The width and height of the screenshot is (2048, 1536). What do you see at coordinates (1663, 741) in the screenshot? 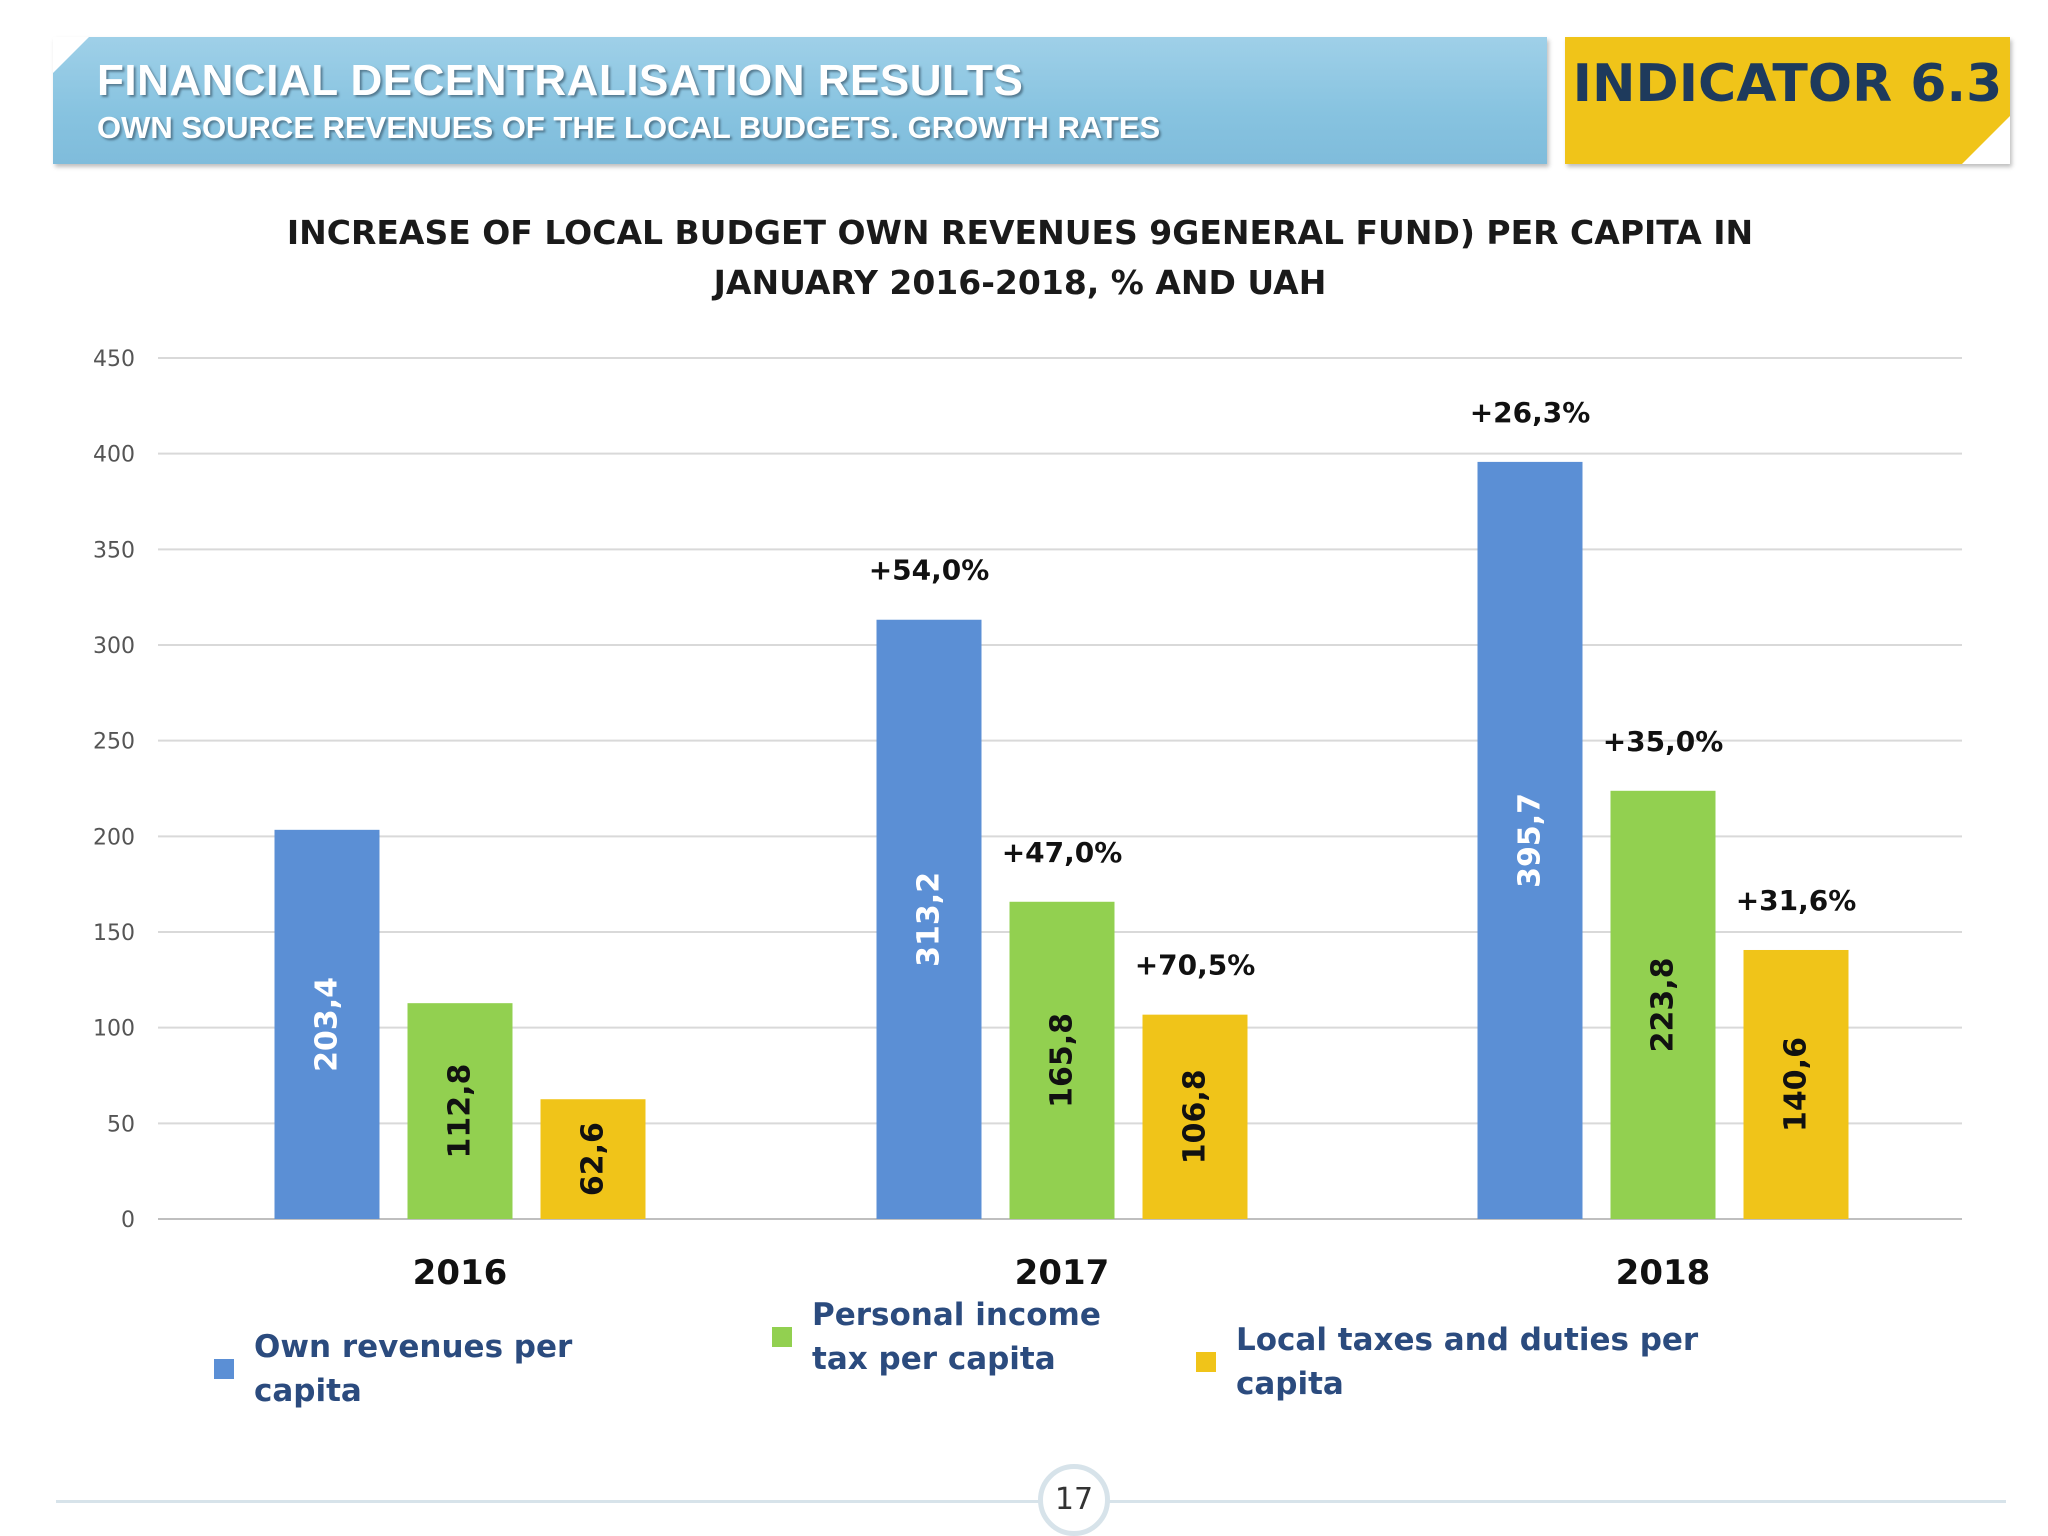
I see `growth-label: +35,0%` at bounding box center [1663, 741].